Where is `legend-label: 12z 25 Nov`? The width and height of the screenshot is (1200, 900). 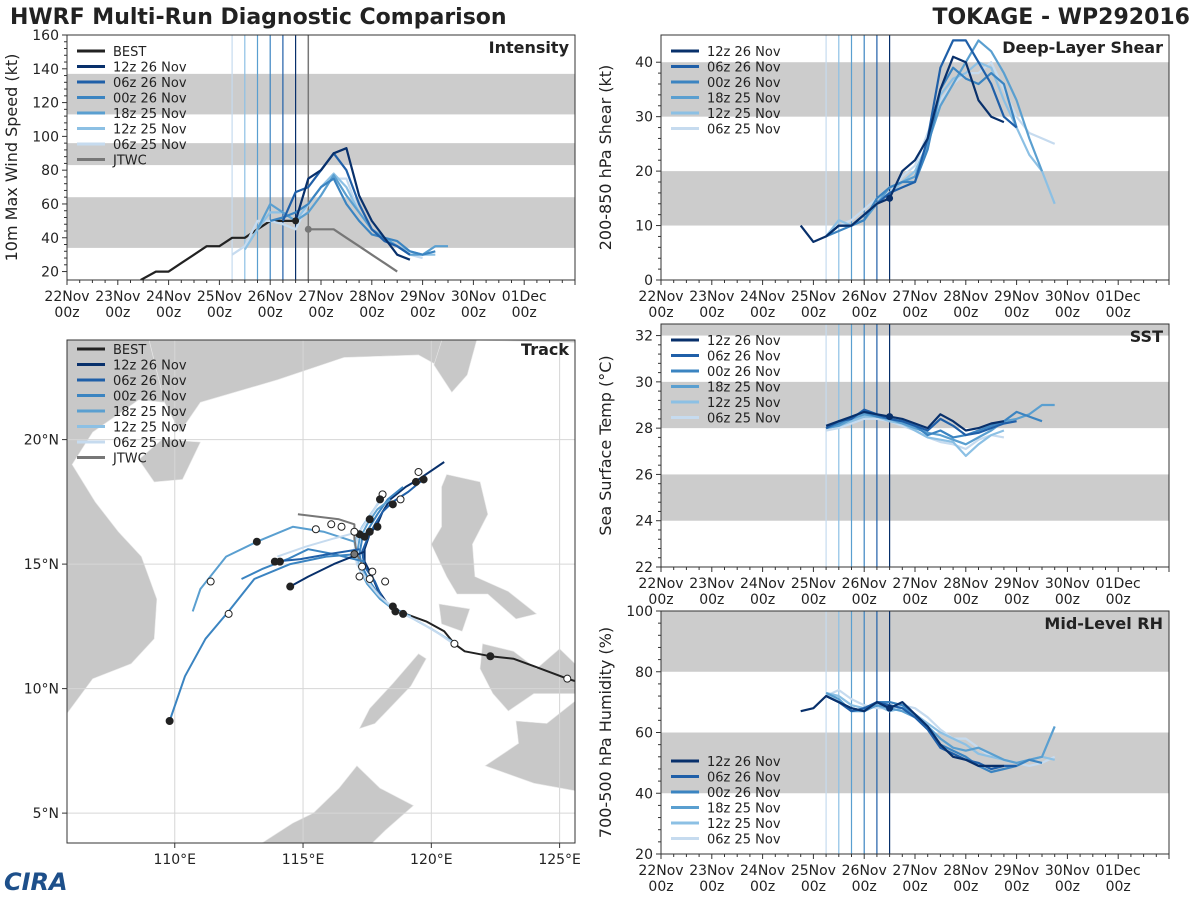 legend-label: 12z 25 Nov is located at coordinates (744, 114).